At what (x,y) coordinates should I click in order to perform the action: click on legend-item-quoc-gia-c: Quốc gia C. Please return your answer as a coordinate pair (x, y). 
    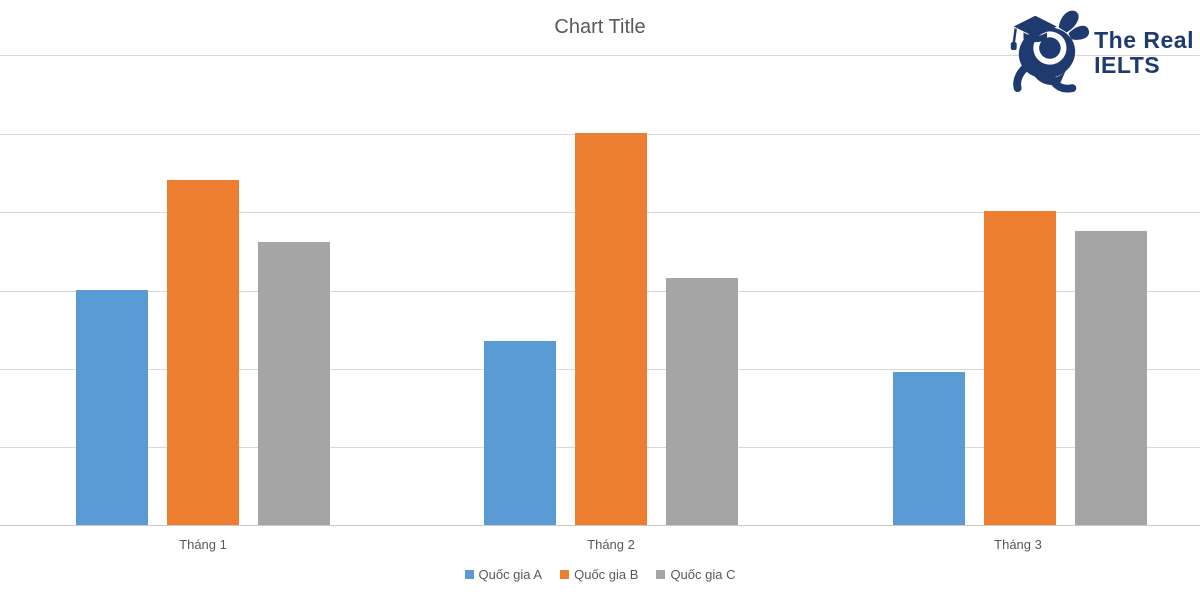
    Looking at the image, I should click on (695, 574).